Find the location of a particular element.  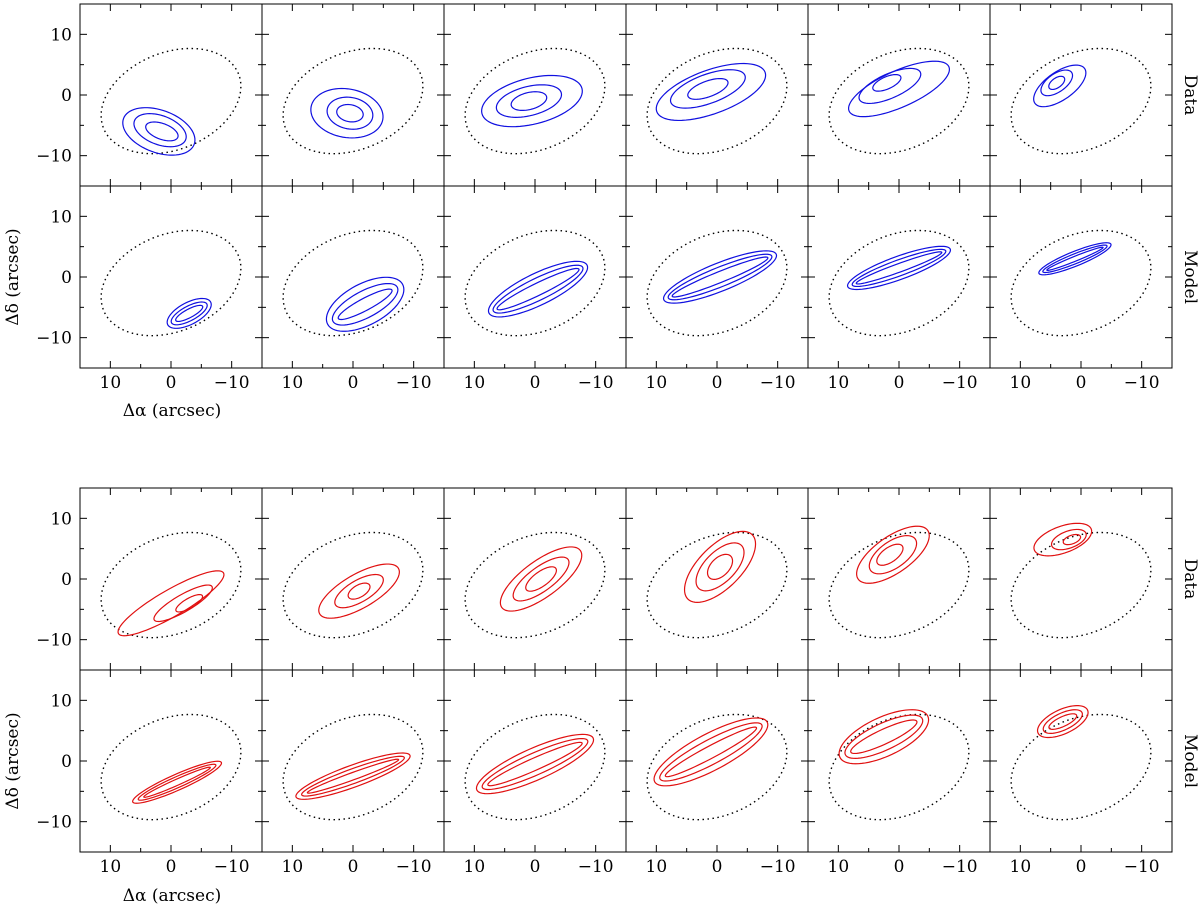

panel-blue-model-6: 10 0 −10 is located at coordinates (1081, 289).